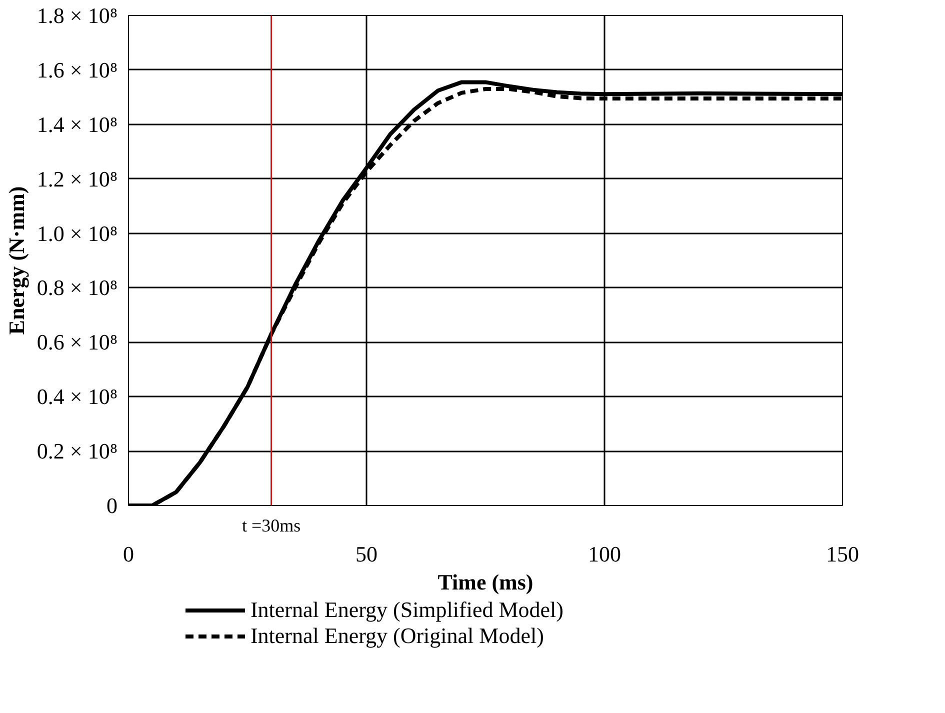 The width and height of the screenshot is (945, 713). Describe the element at coordinates (486, 582) in the screenshot. I see `x-axis-title: Time (ms)` at that location.